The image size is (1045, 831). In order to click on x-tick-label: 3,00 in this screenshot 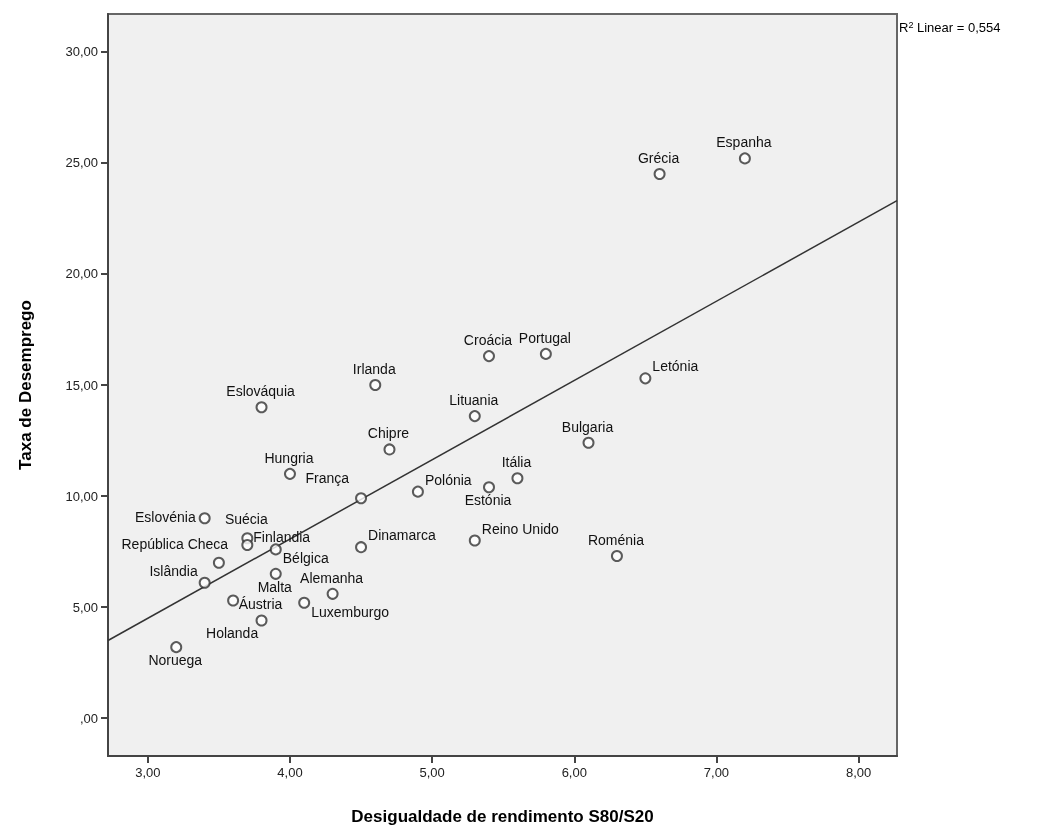, I will do `click(148, 772)`.